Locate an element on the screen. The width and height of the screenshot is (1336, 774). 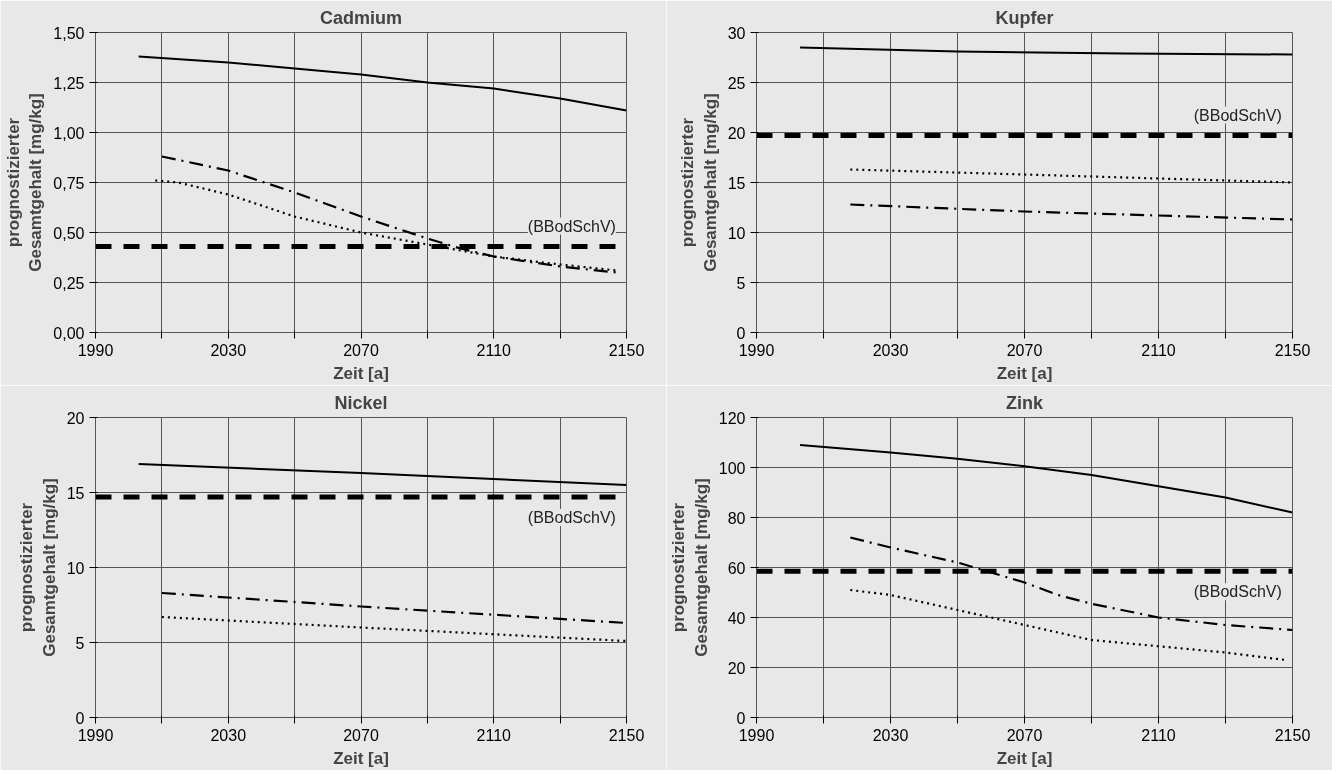
y-tick-label: 0,25 is located at coordinates (69, 283).